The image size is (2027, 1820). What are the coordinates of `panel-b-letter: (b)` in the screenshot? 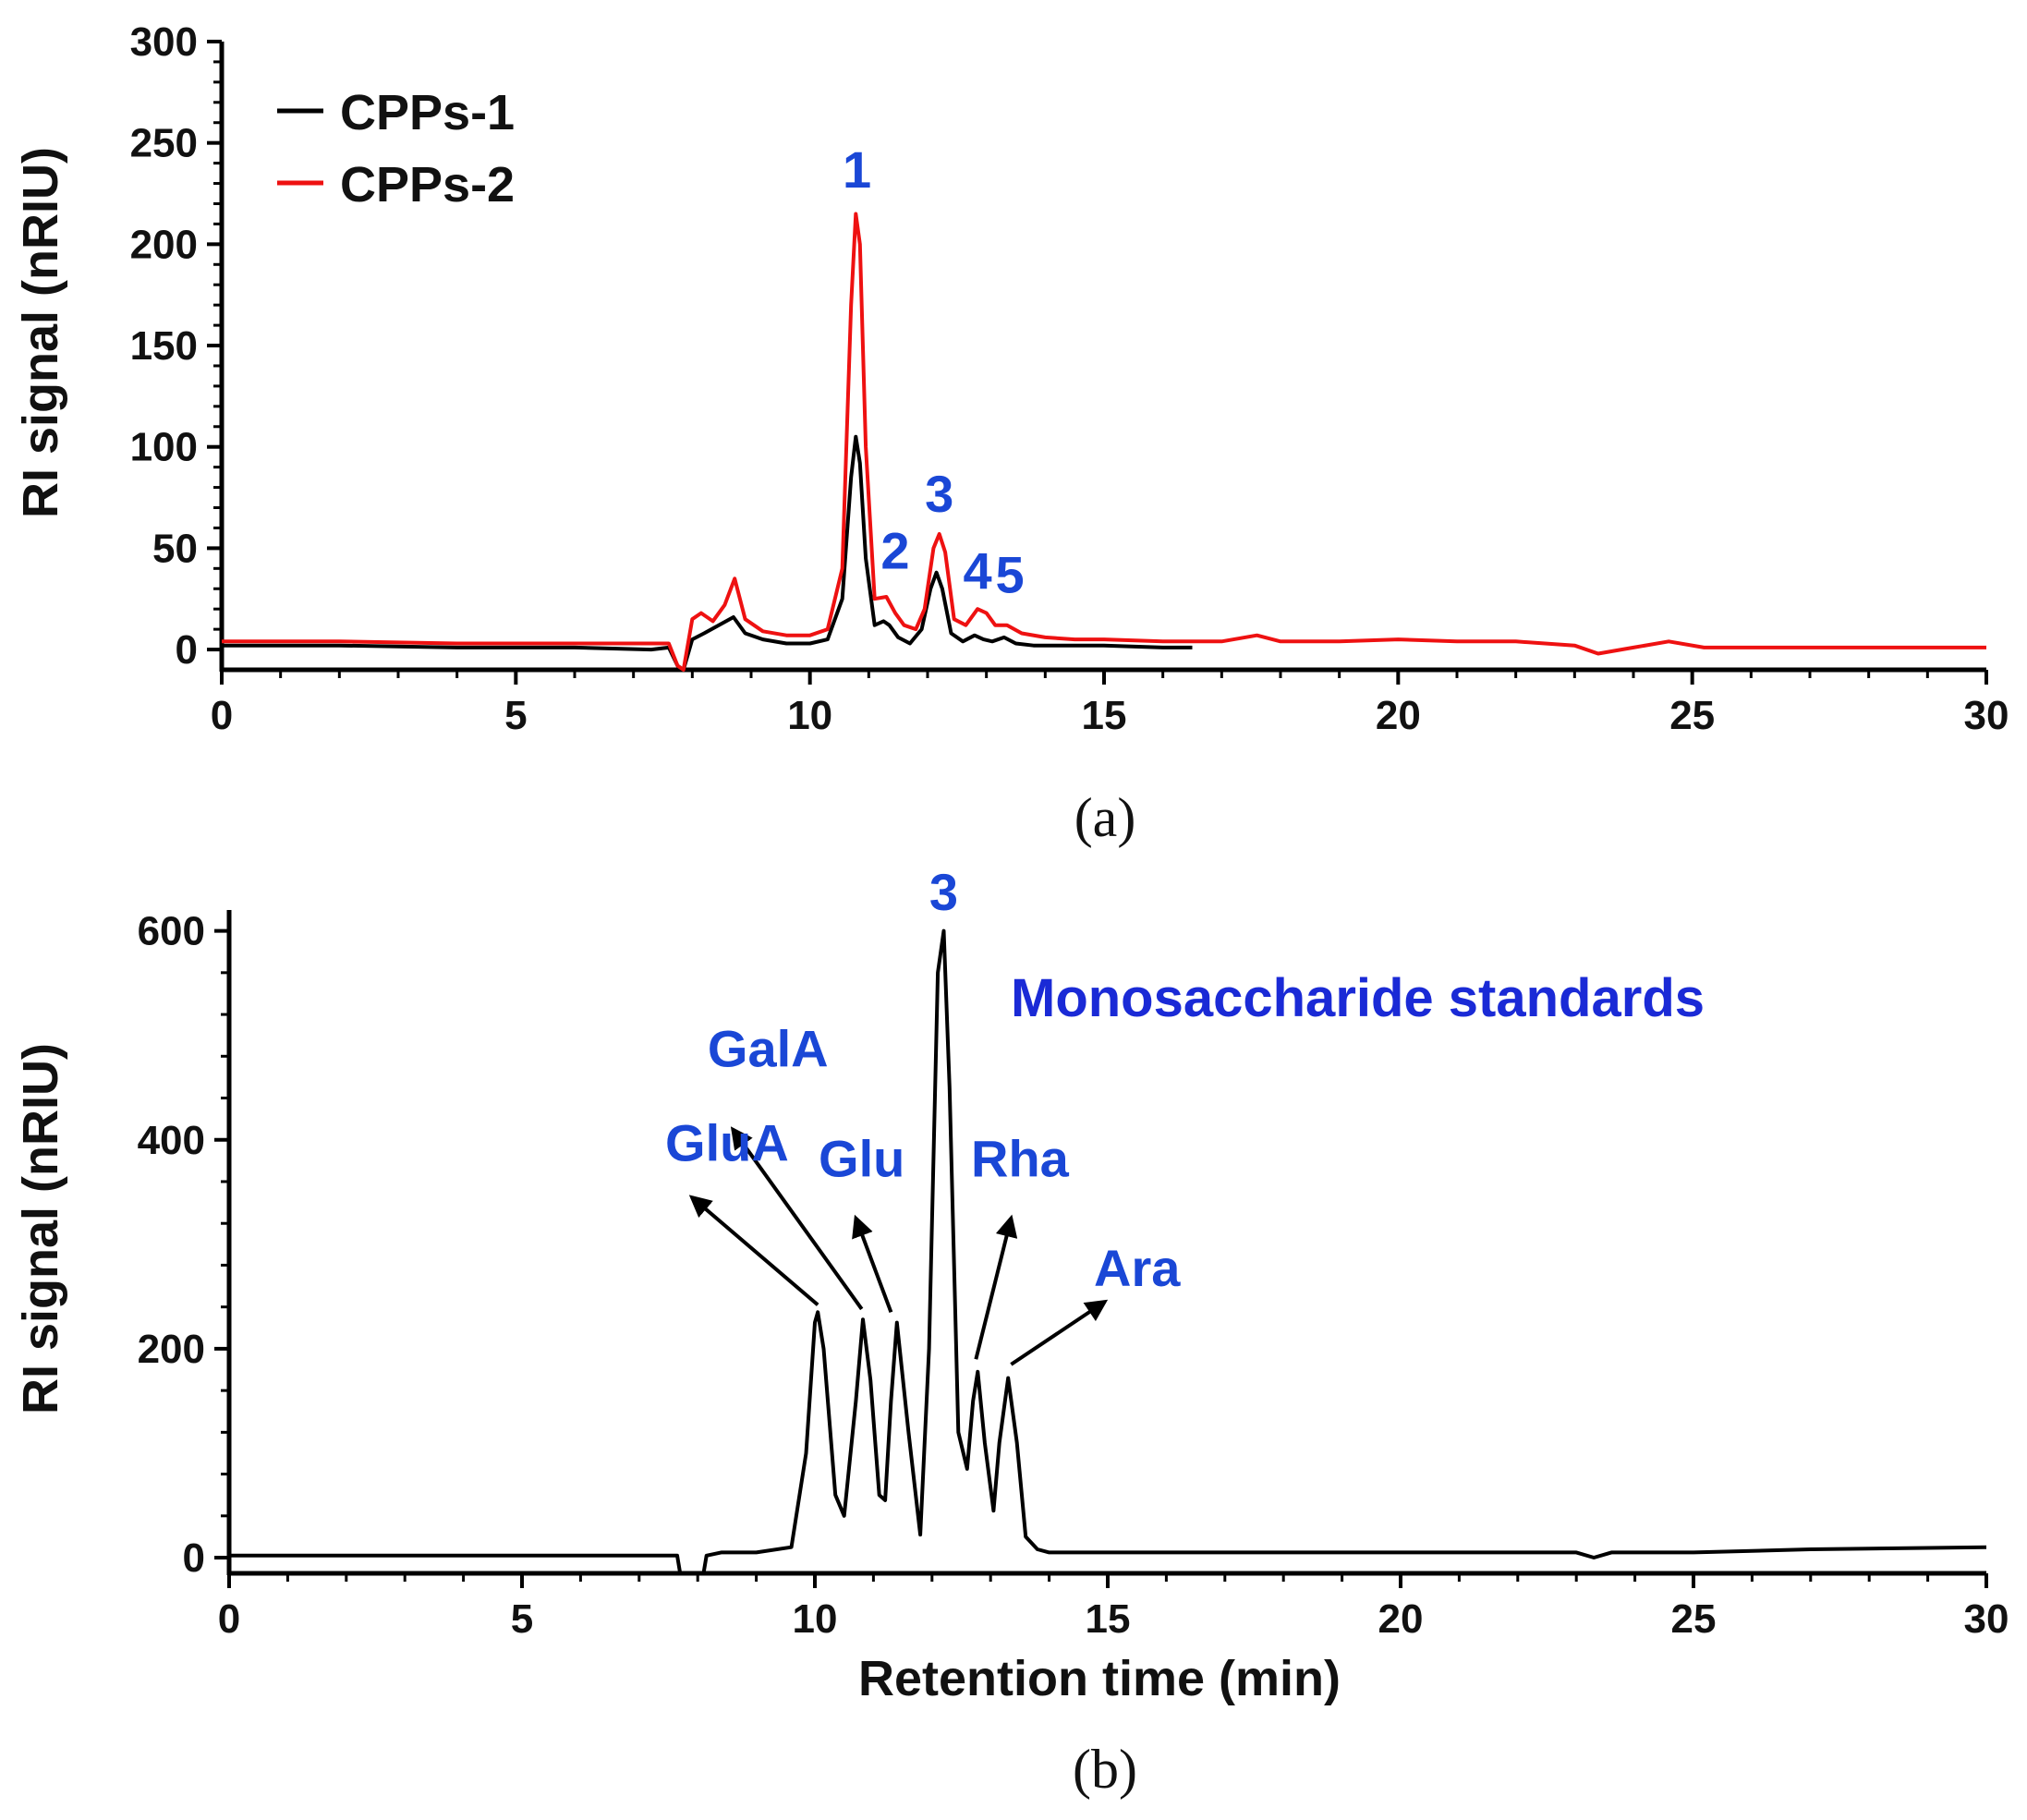 It's located at (1105, 1769).